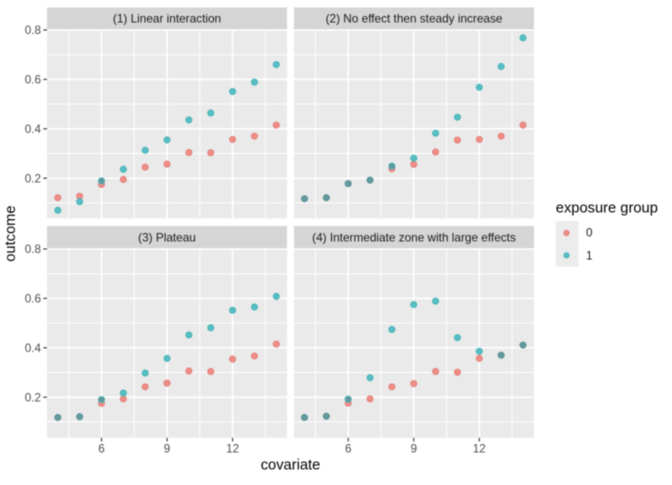 This screenshot has height=485, width=672. What do you see at coordinates (167, 19) in the screenshot?
I see `svg-text: (1) Linear interaction` at bounding box center [167, 19].